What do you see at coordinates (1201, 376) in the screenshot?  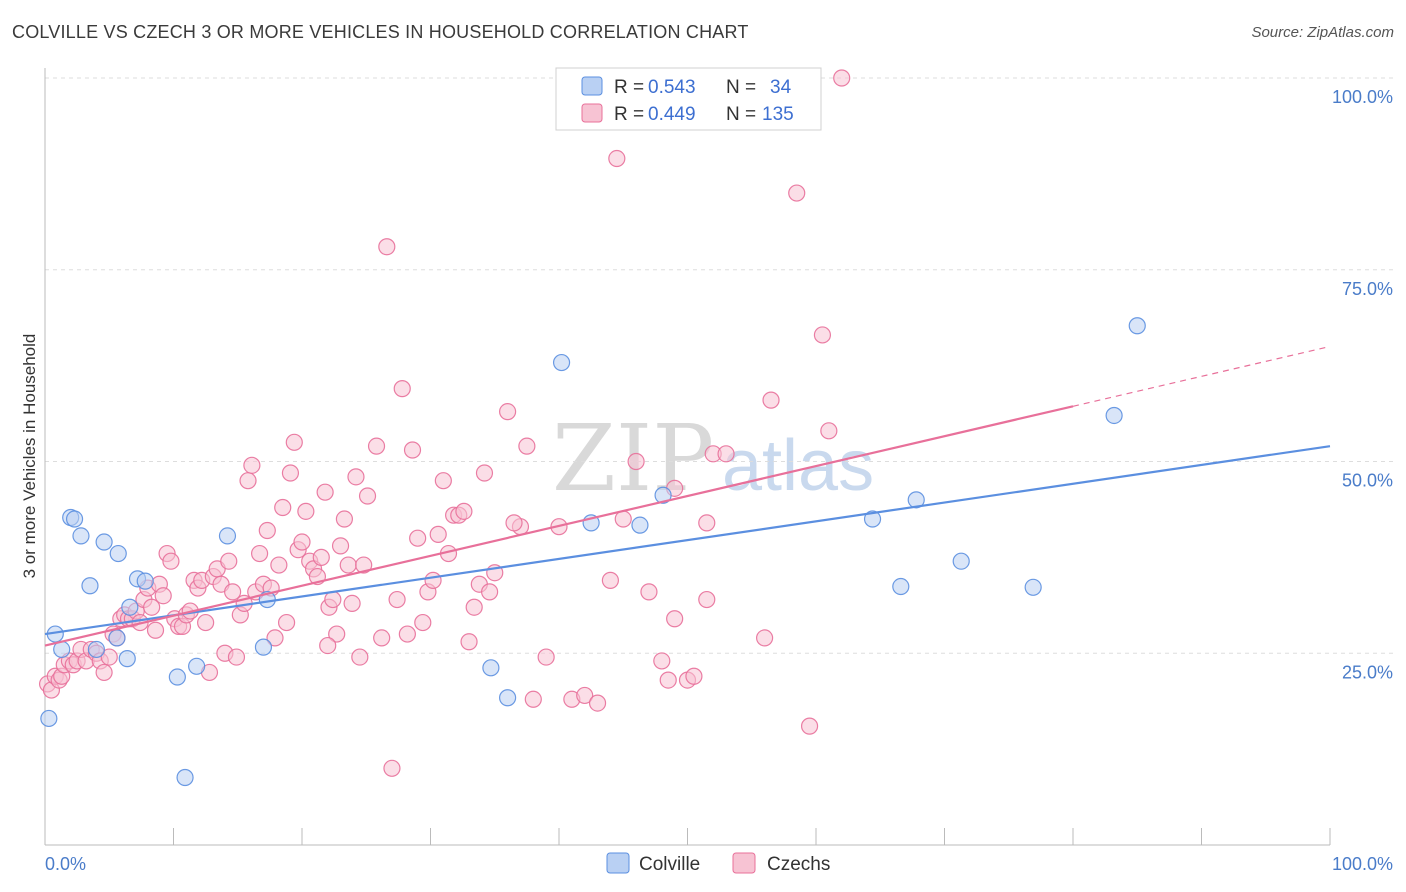 I see `trend-line-czechs-extension` at bounding box center [1201, 376].